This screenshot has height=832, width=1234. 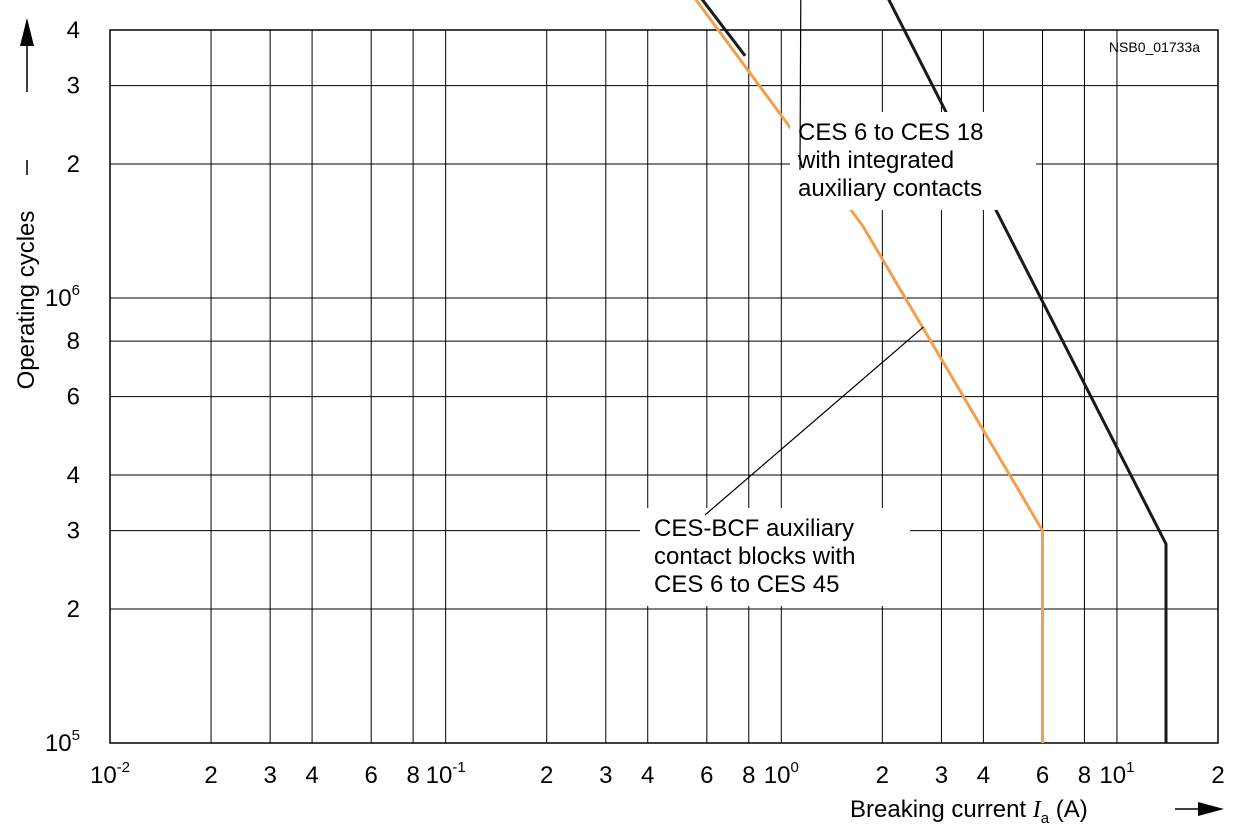 I want to click on annotation-line: auxiliary contacts, so click(x=890, y=188).